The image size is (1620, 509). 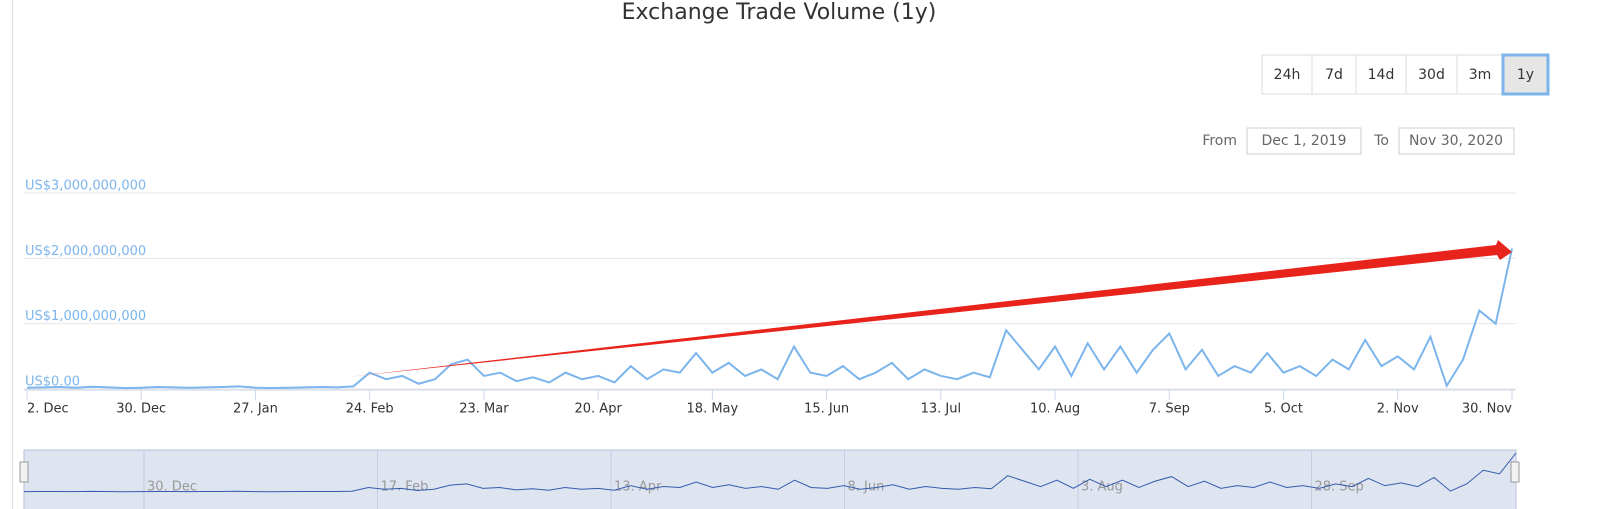 I want to click on x-tick-label: 2. Nov, so click(x=1398, y=409).